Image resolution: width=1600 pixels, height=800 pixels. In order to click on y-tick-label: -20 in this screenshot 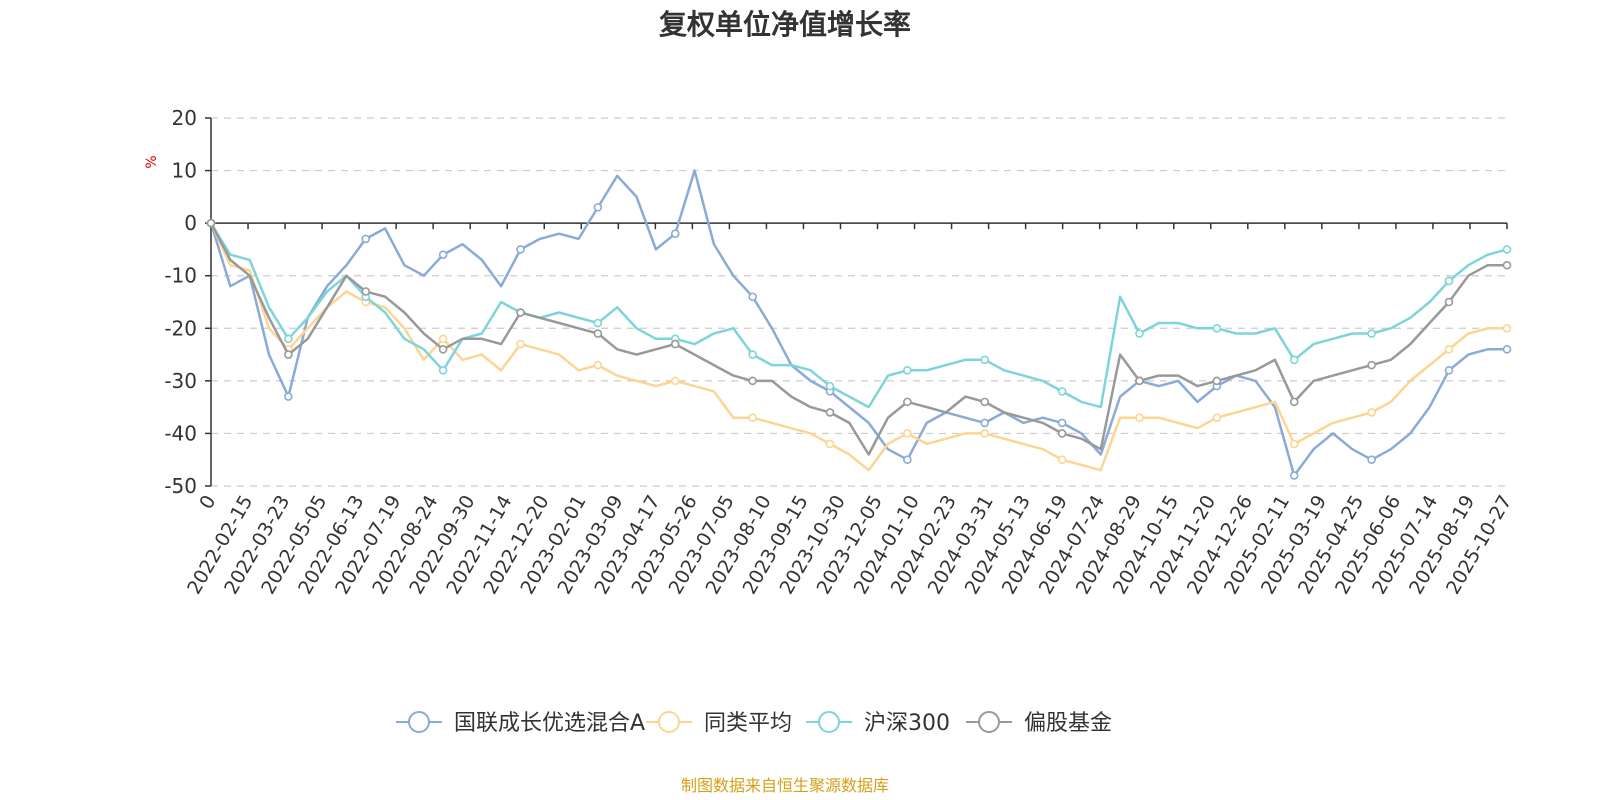, I will do `click(180, 328)`.